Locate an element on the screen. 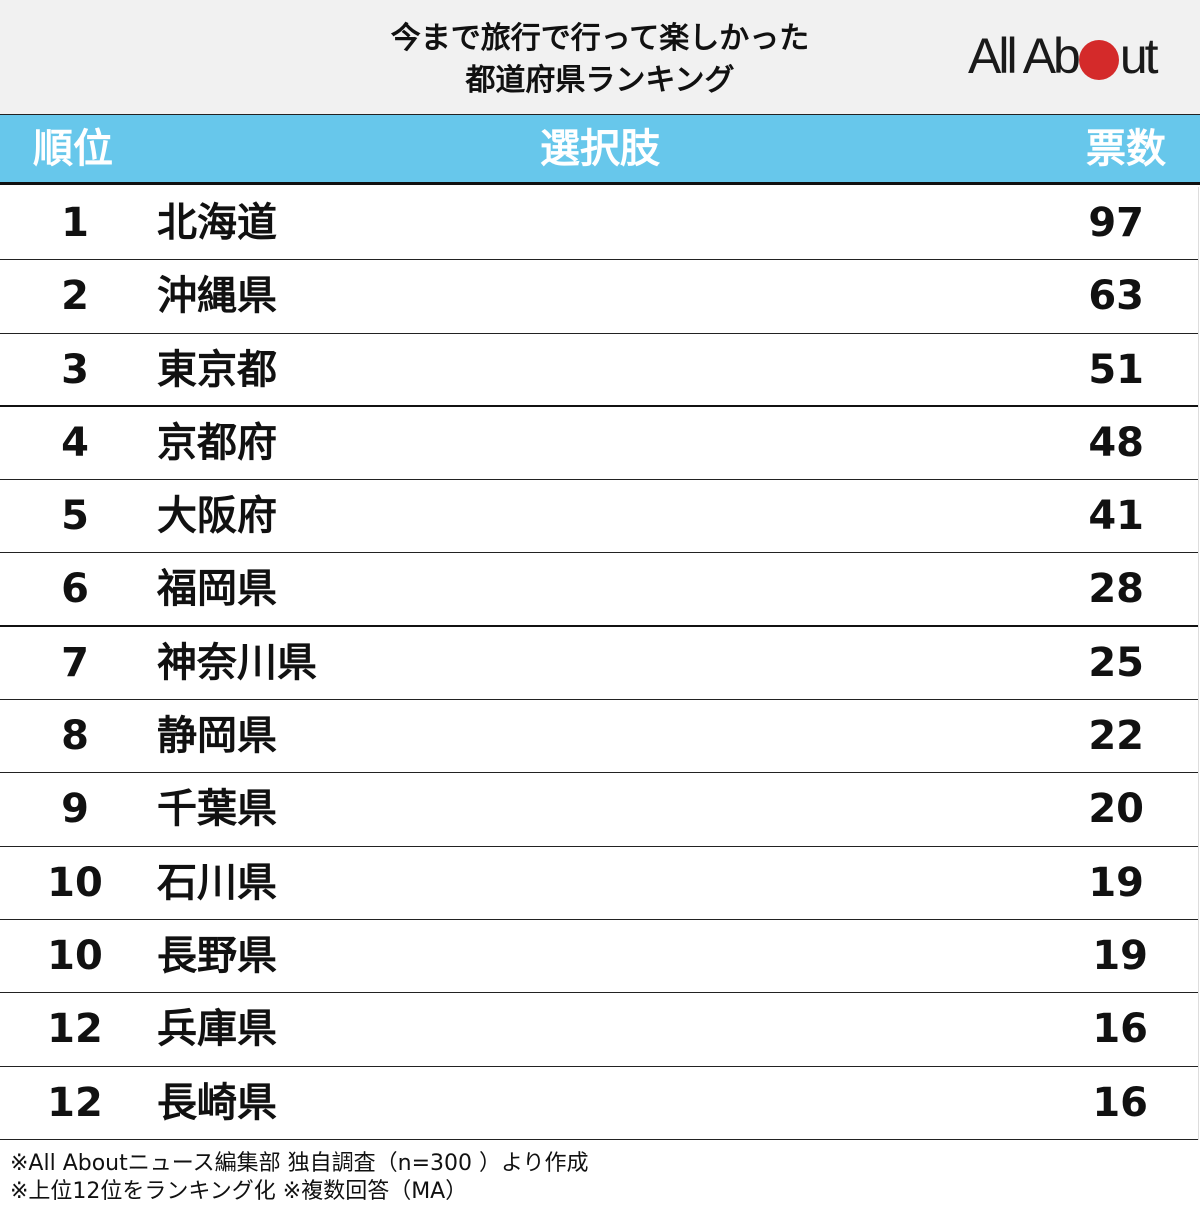  prefecture-cell: 長野県 is located at coordinates (217, 955).